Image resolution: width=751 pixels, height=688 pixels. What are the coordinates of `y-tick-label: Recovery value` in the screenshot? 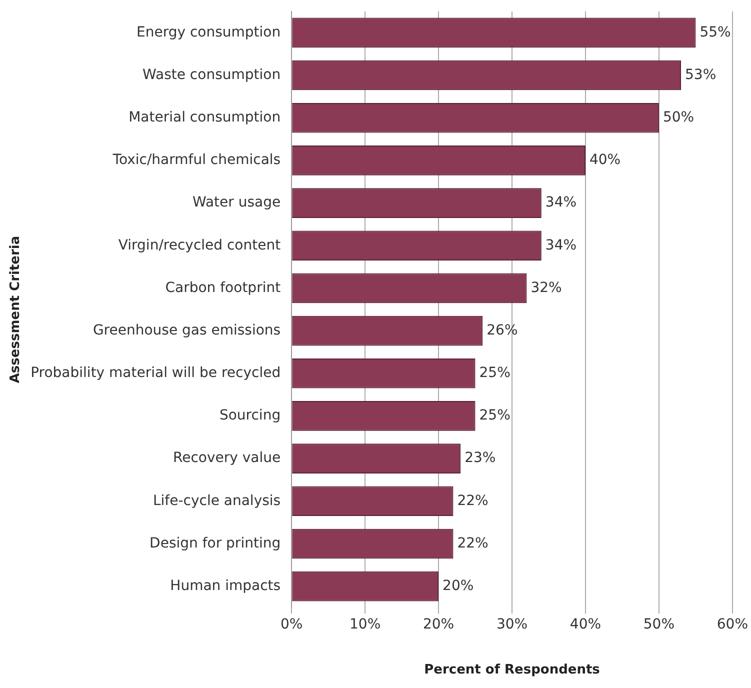 It's located at (226, 458).